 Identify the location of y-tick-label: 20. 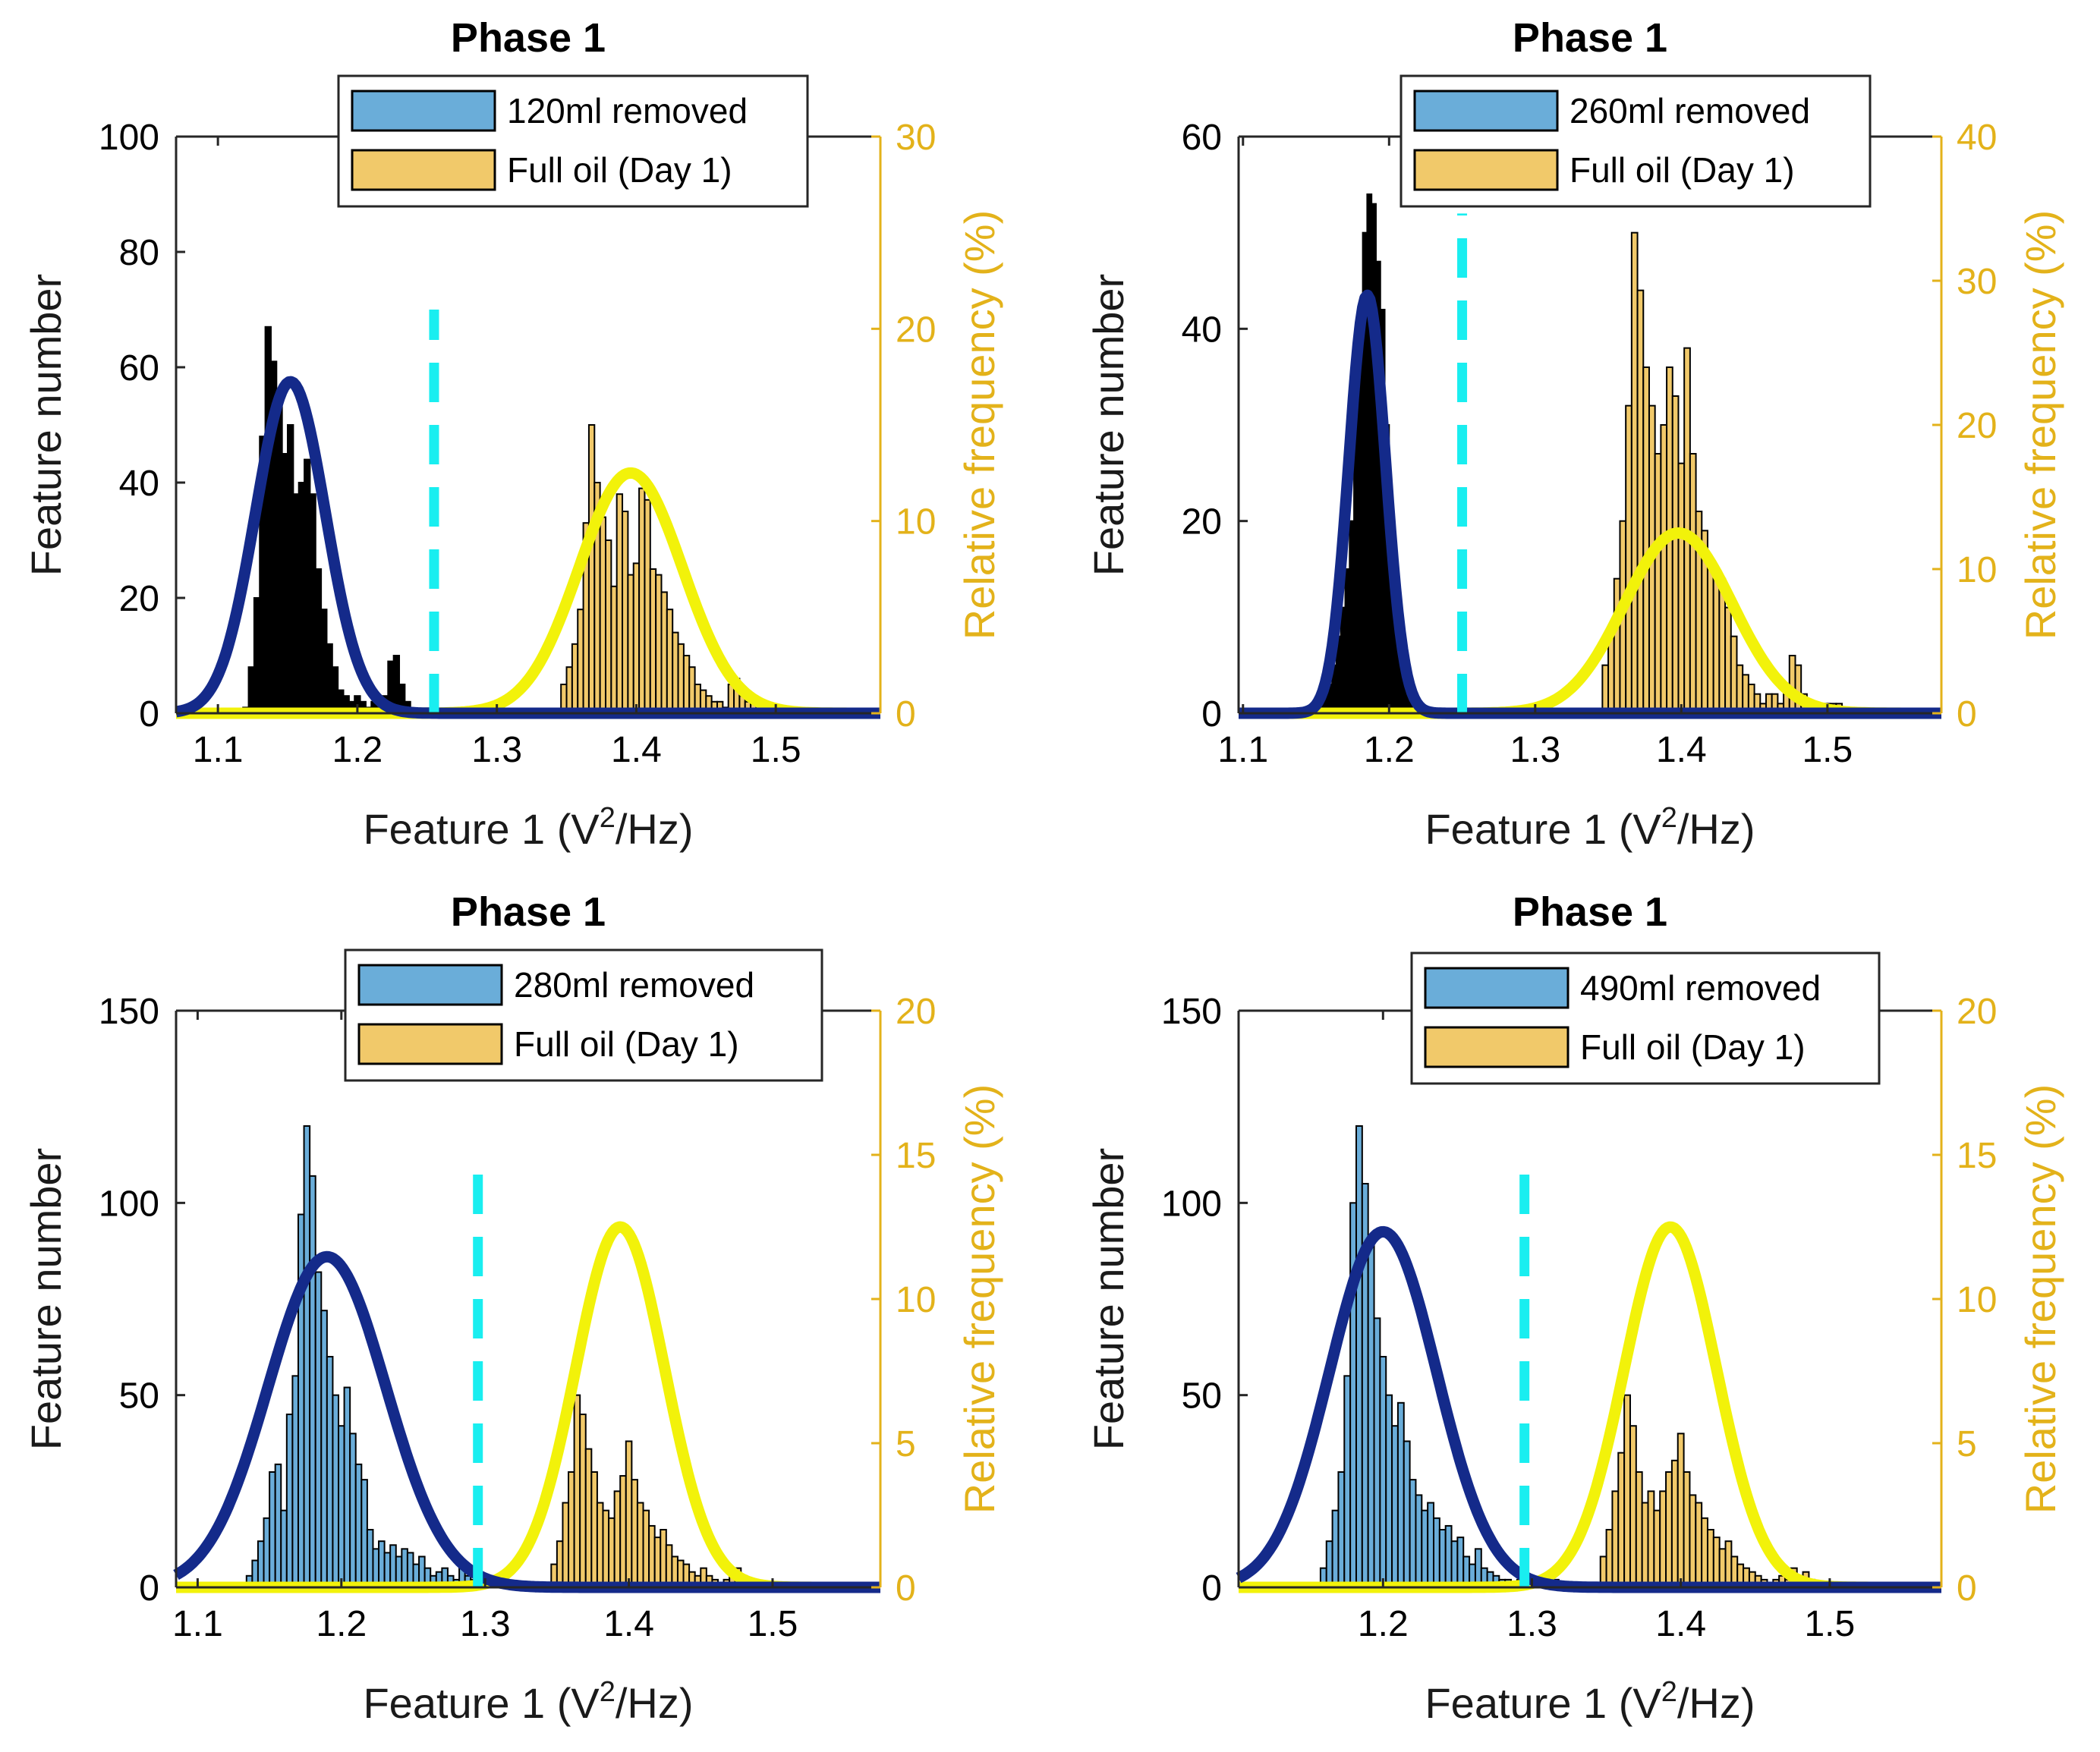
(139, 599).